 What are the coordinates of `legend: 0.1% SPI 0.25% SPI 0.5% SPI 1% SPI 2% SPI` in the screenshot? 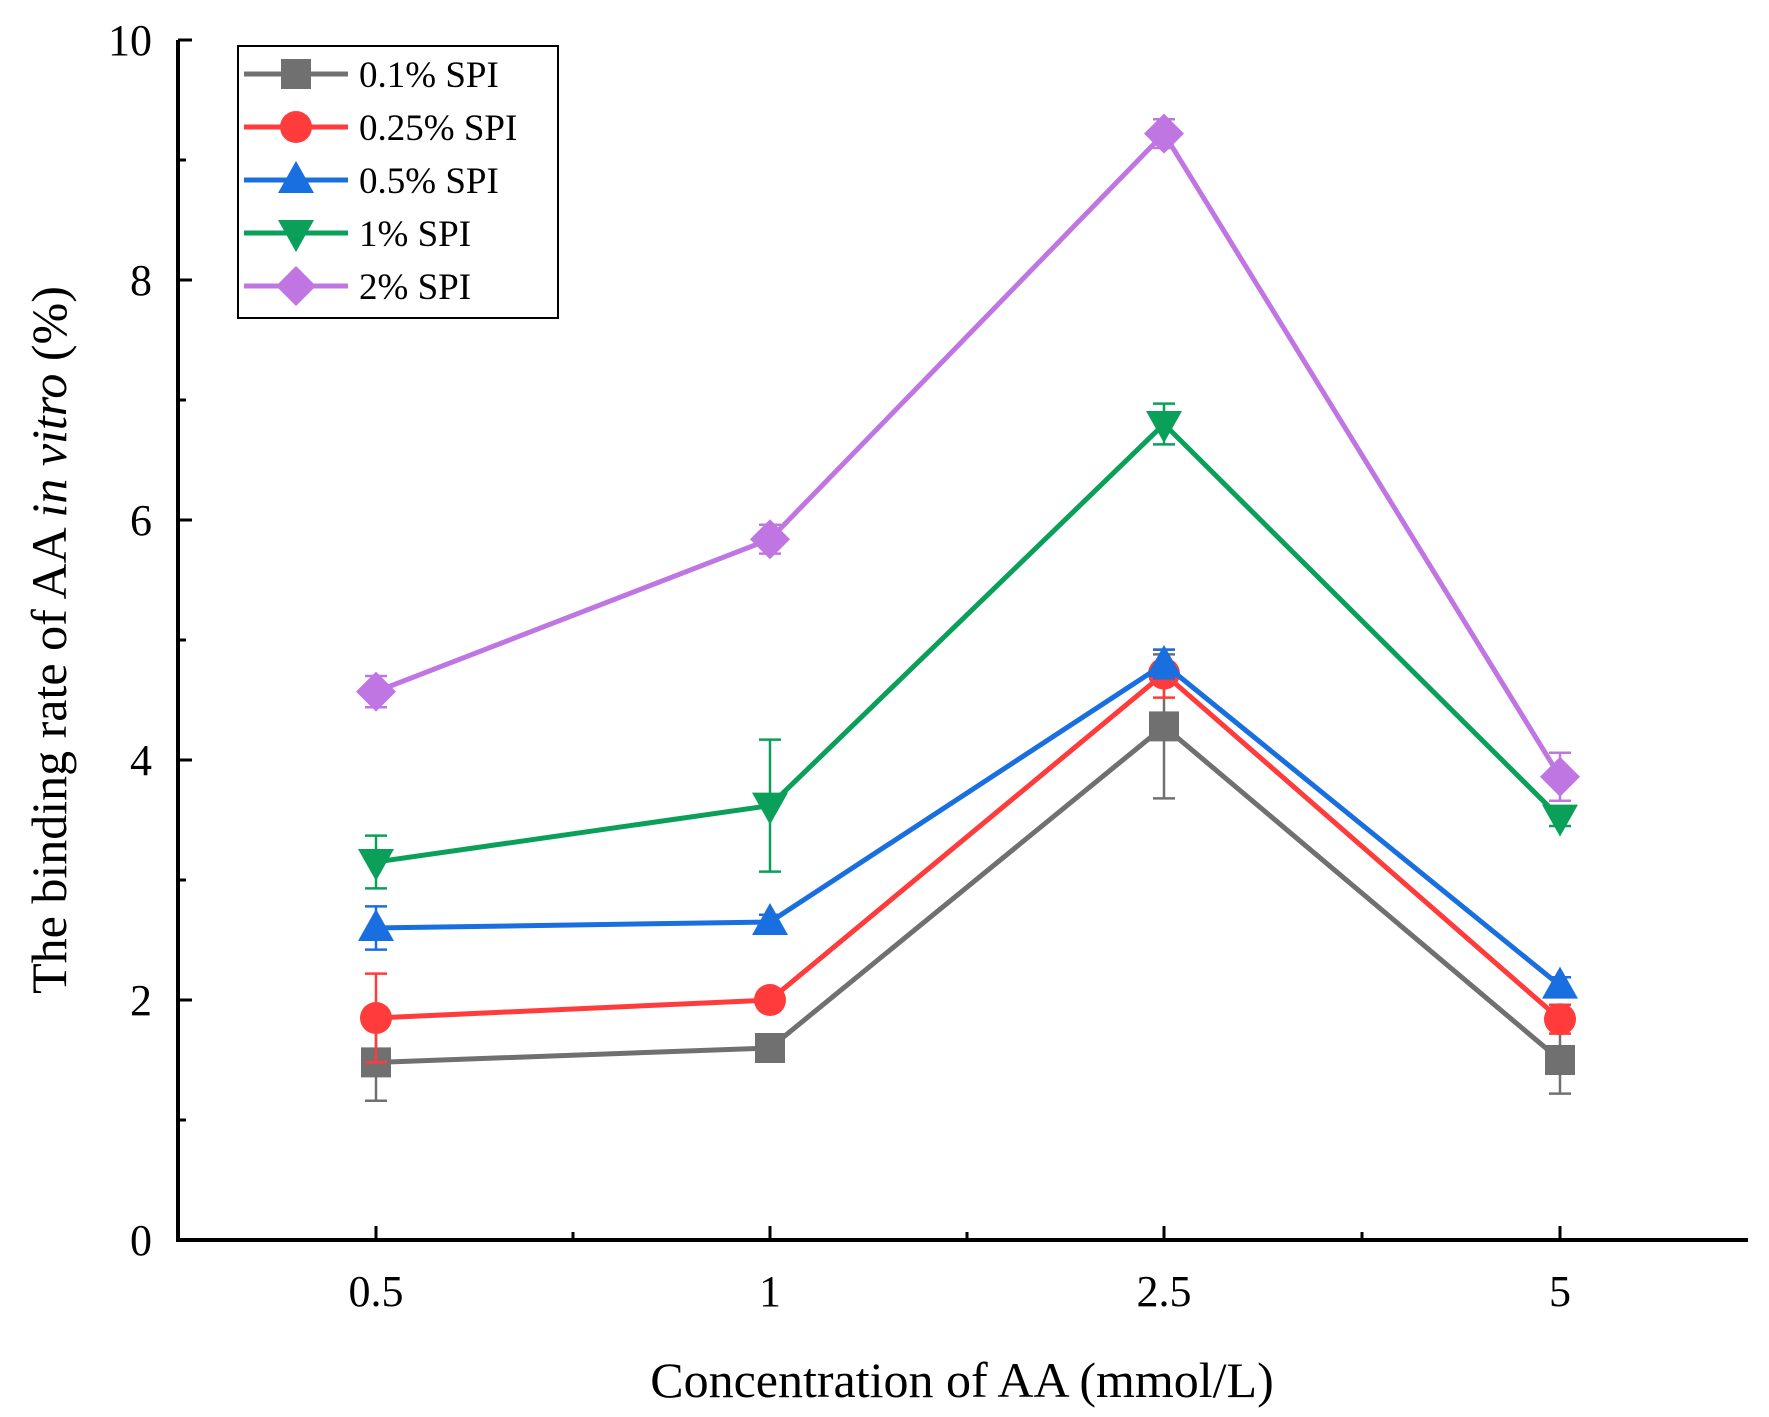 It's located at (398, 182).